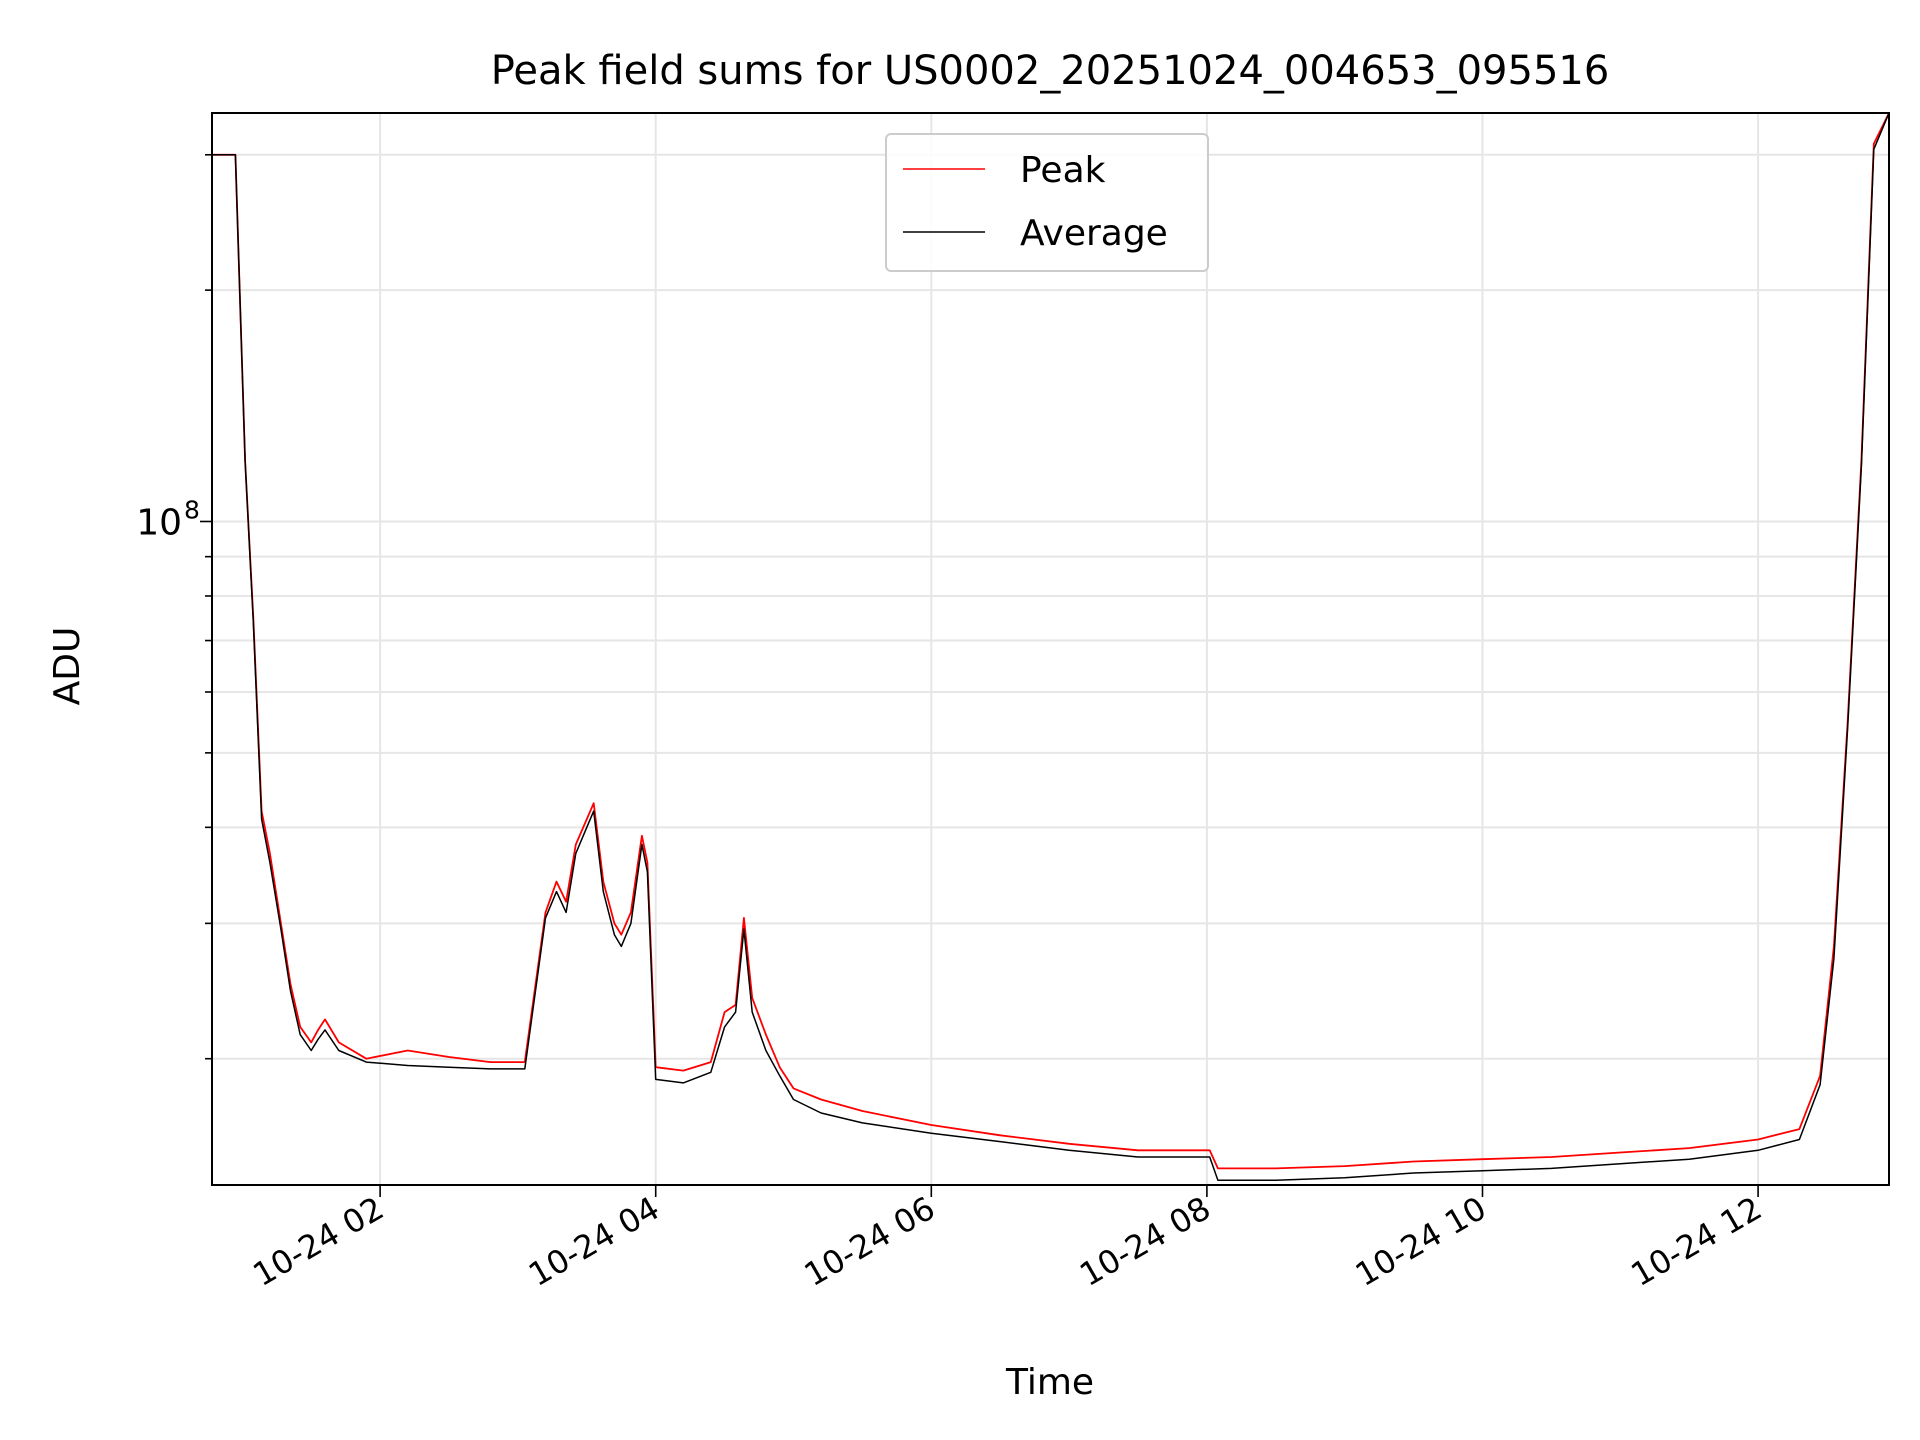 Image resolution: width=1920 pixels, height=1440 pixels. Describe the element at coordinates (192, 509) in the screenshot. I see `y-tick-label-exponent: 8` at that location.